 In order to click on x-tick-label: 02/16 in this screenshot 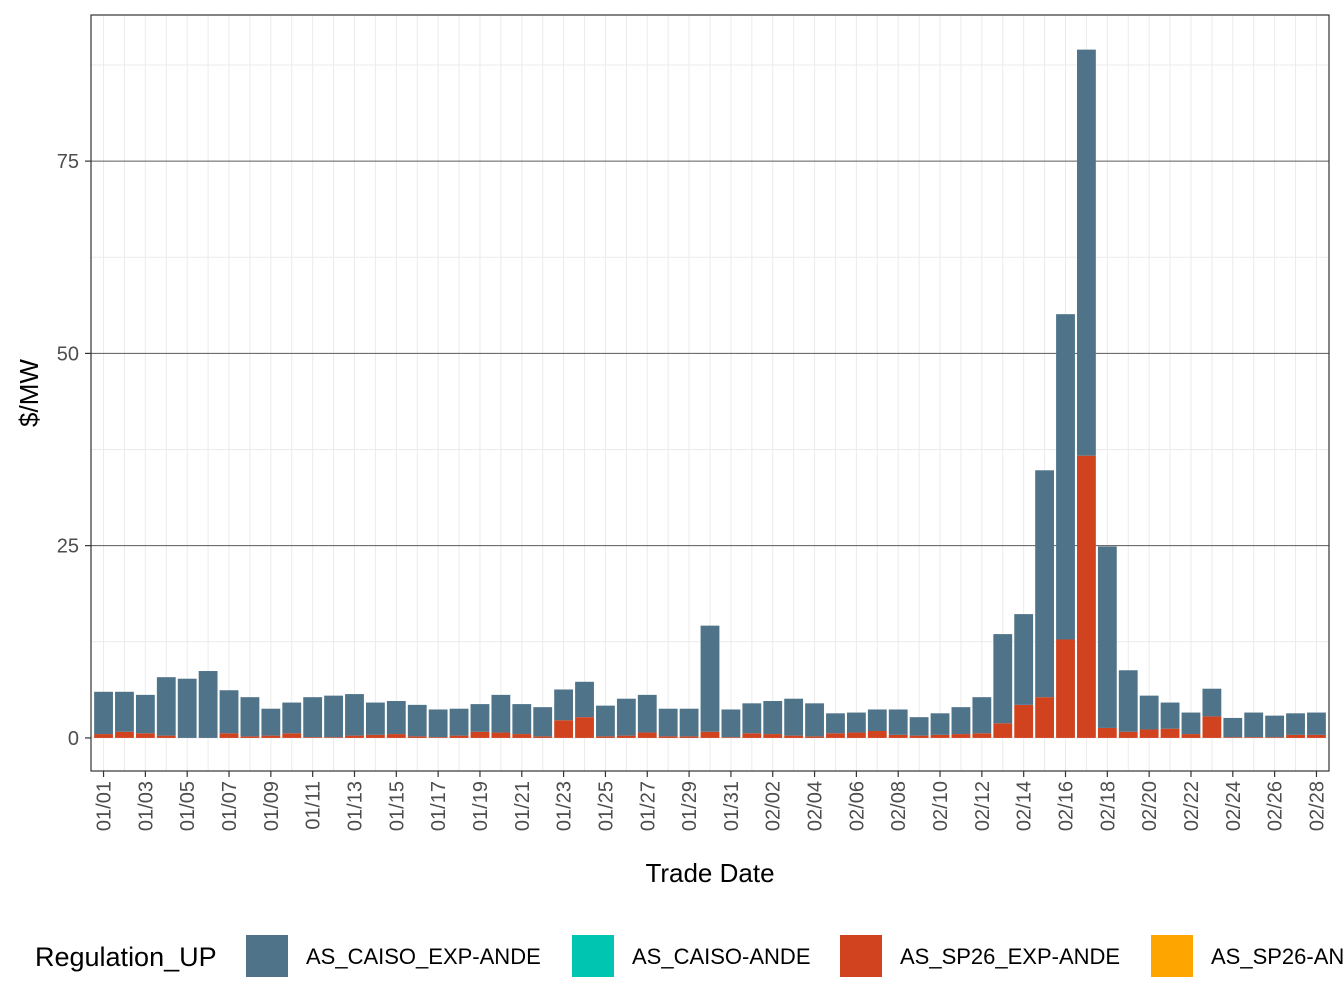, I will do `click(1067, 806)`.